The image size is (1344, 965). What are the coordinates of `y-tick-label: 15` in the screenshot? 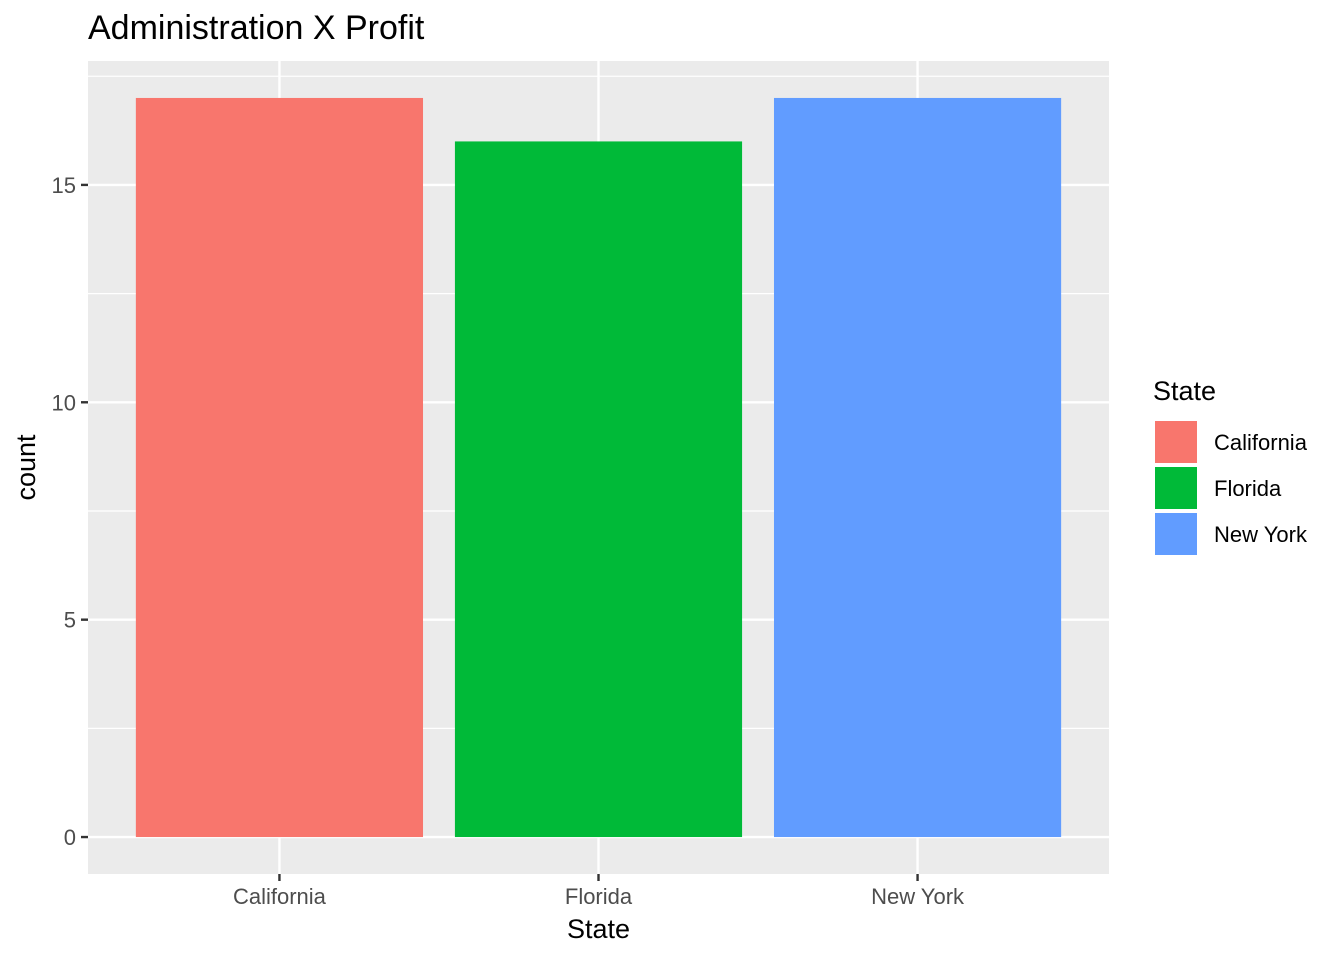 It's located at (64, 185).